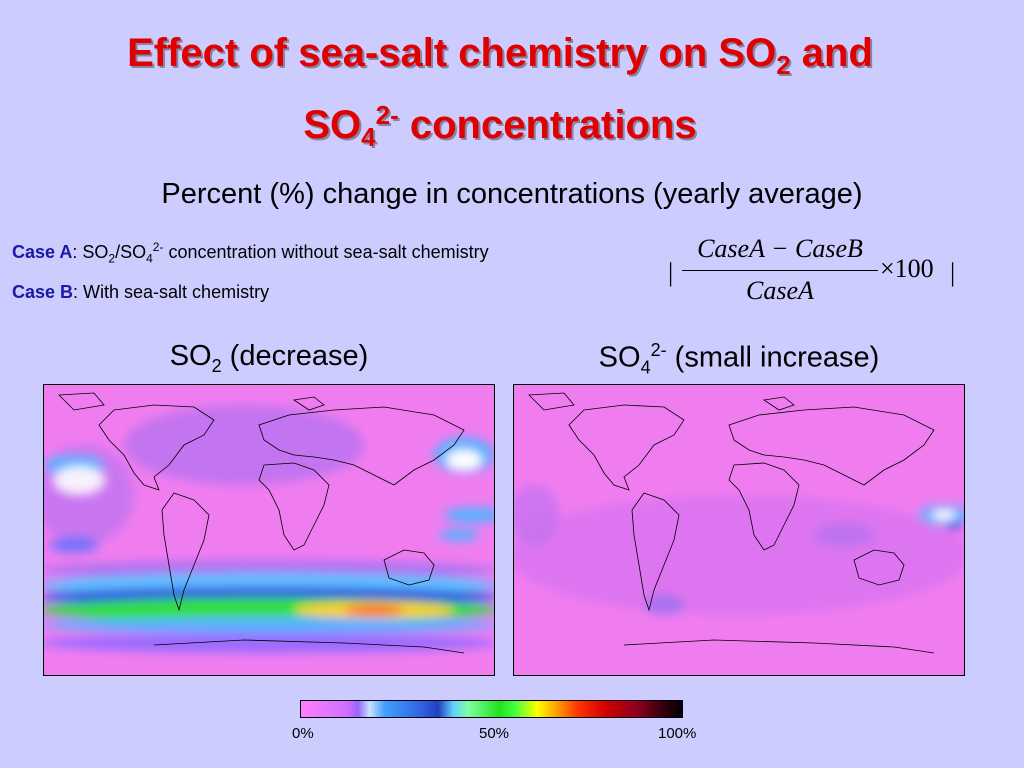 This screenshot has width=1024, height=768. Describe the element at coordinates (387, 115) in the screenshot. I see `title-superscript: 2-` at that location.